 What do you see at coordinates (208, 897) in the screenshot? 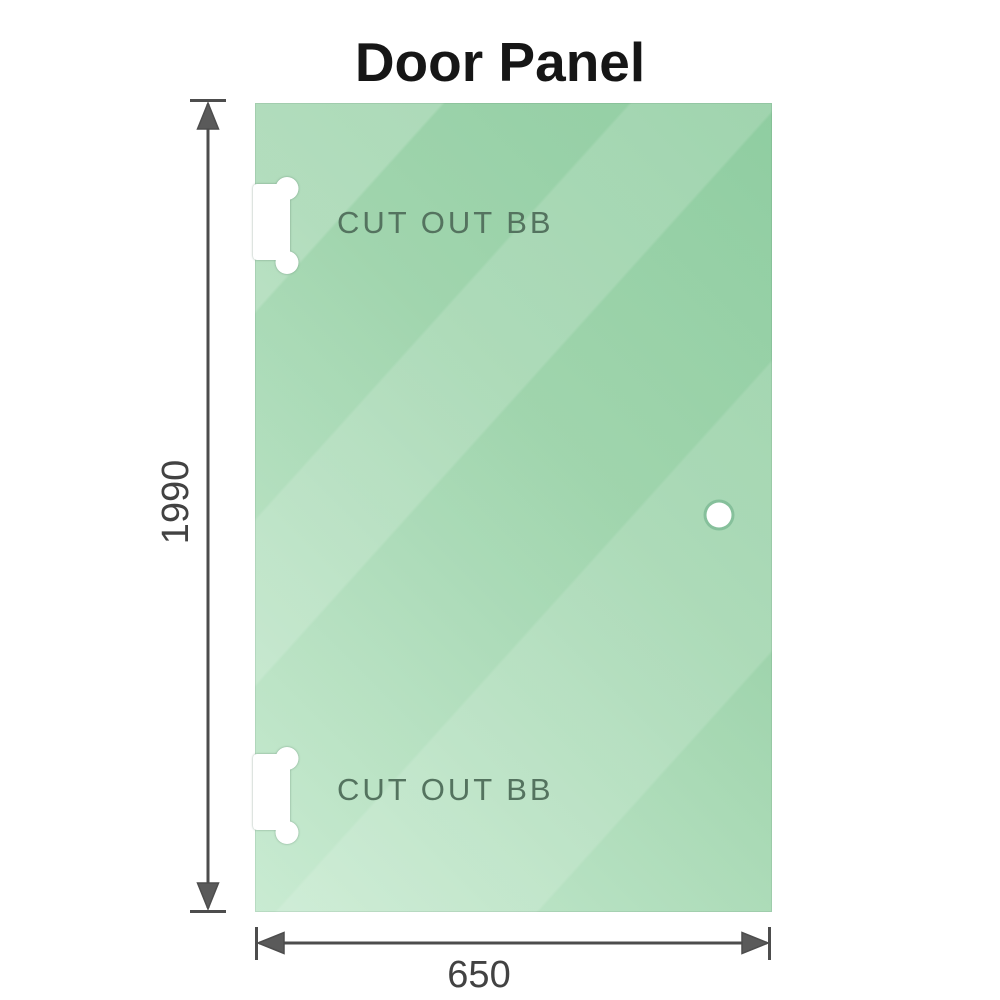
I see `down-arrowhead-icon` at bounding box center [208, 897].